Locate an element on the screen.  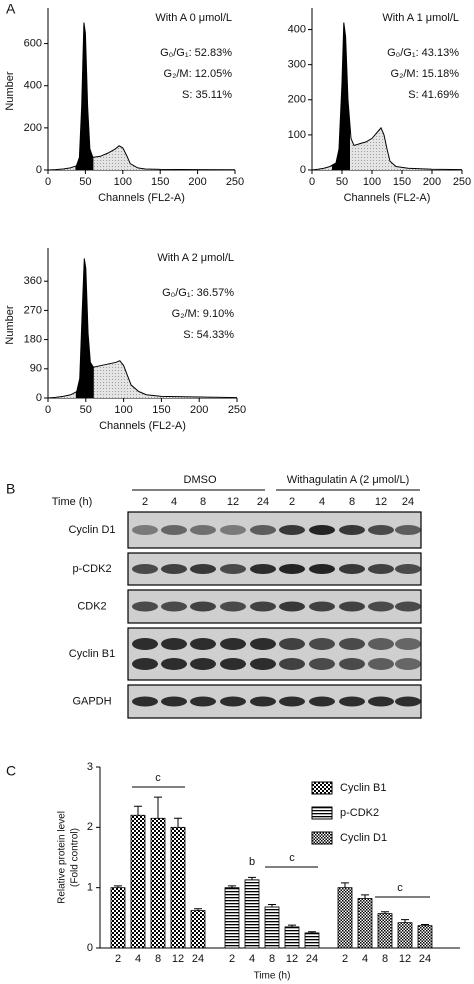
lane-label: 24 is located at coordinates (408, 502).